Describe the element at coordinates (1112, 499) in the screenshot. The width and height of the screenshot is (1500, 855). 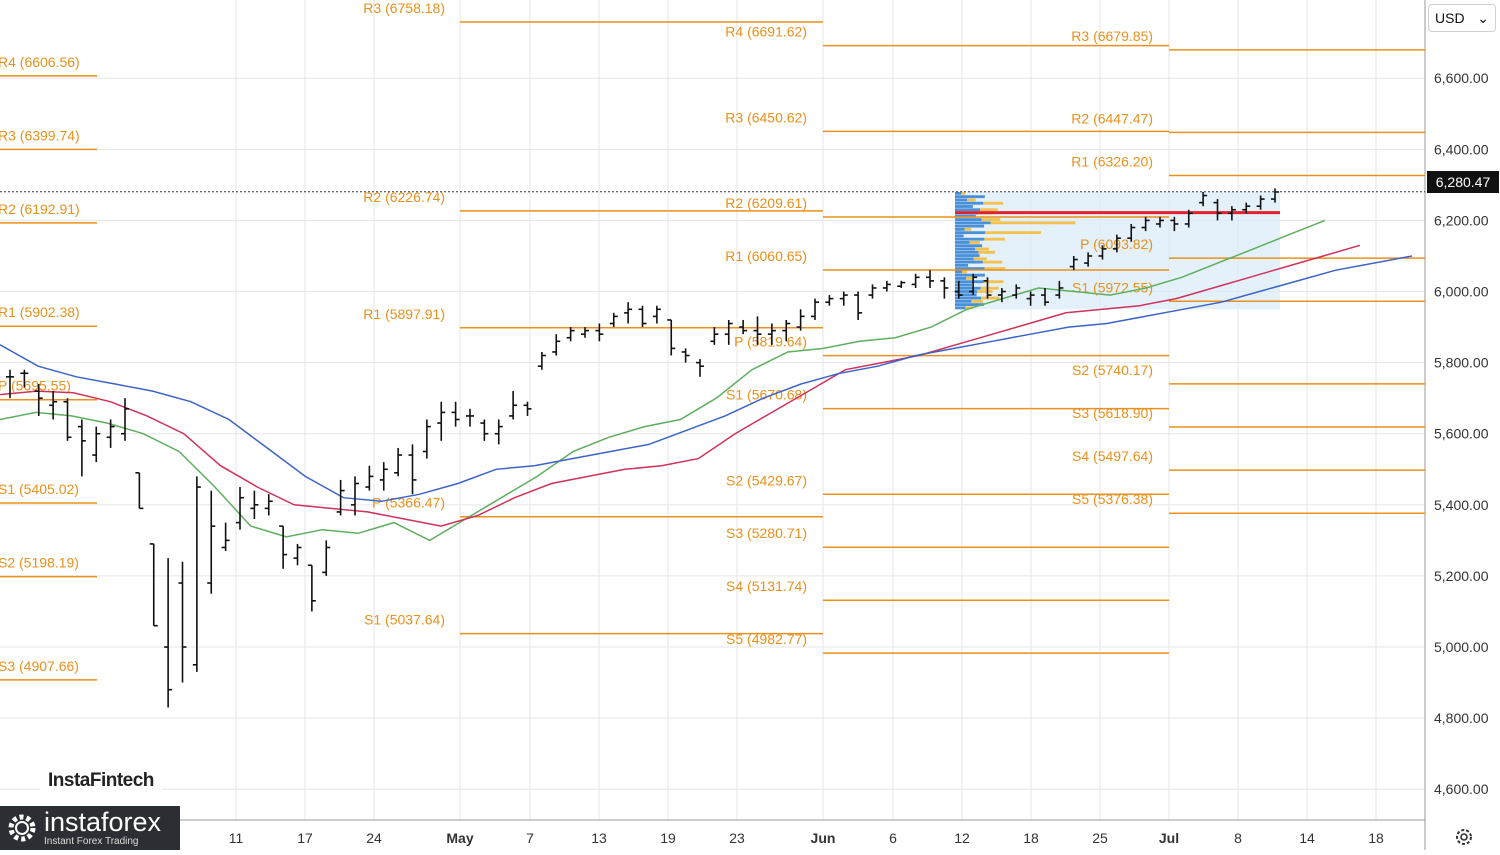
I see `pivot-level-label: S5 (5376.38)` at that location.